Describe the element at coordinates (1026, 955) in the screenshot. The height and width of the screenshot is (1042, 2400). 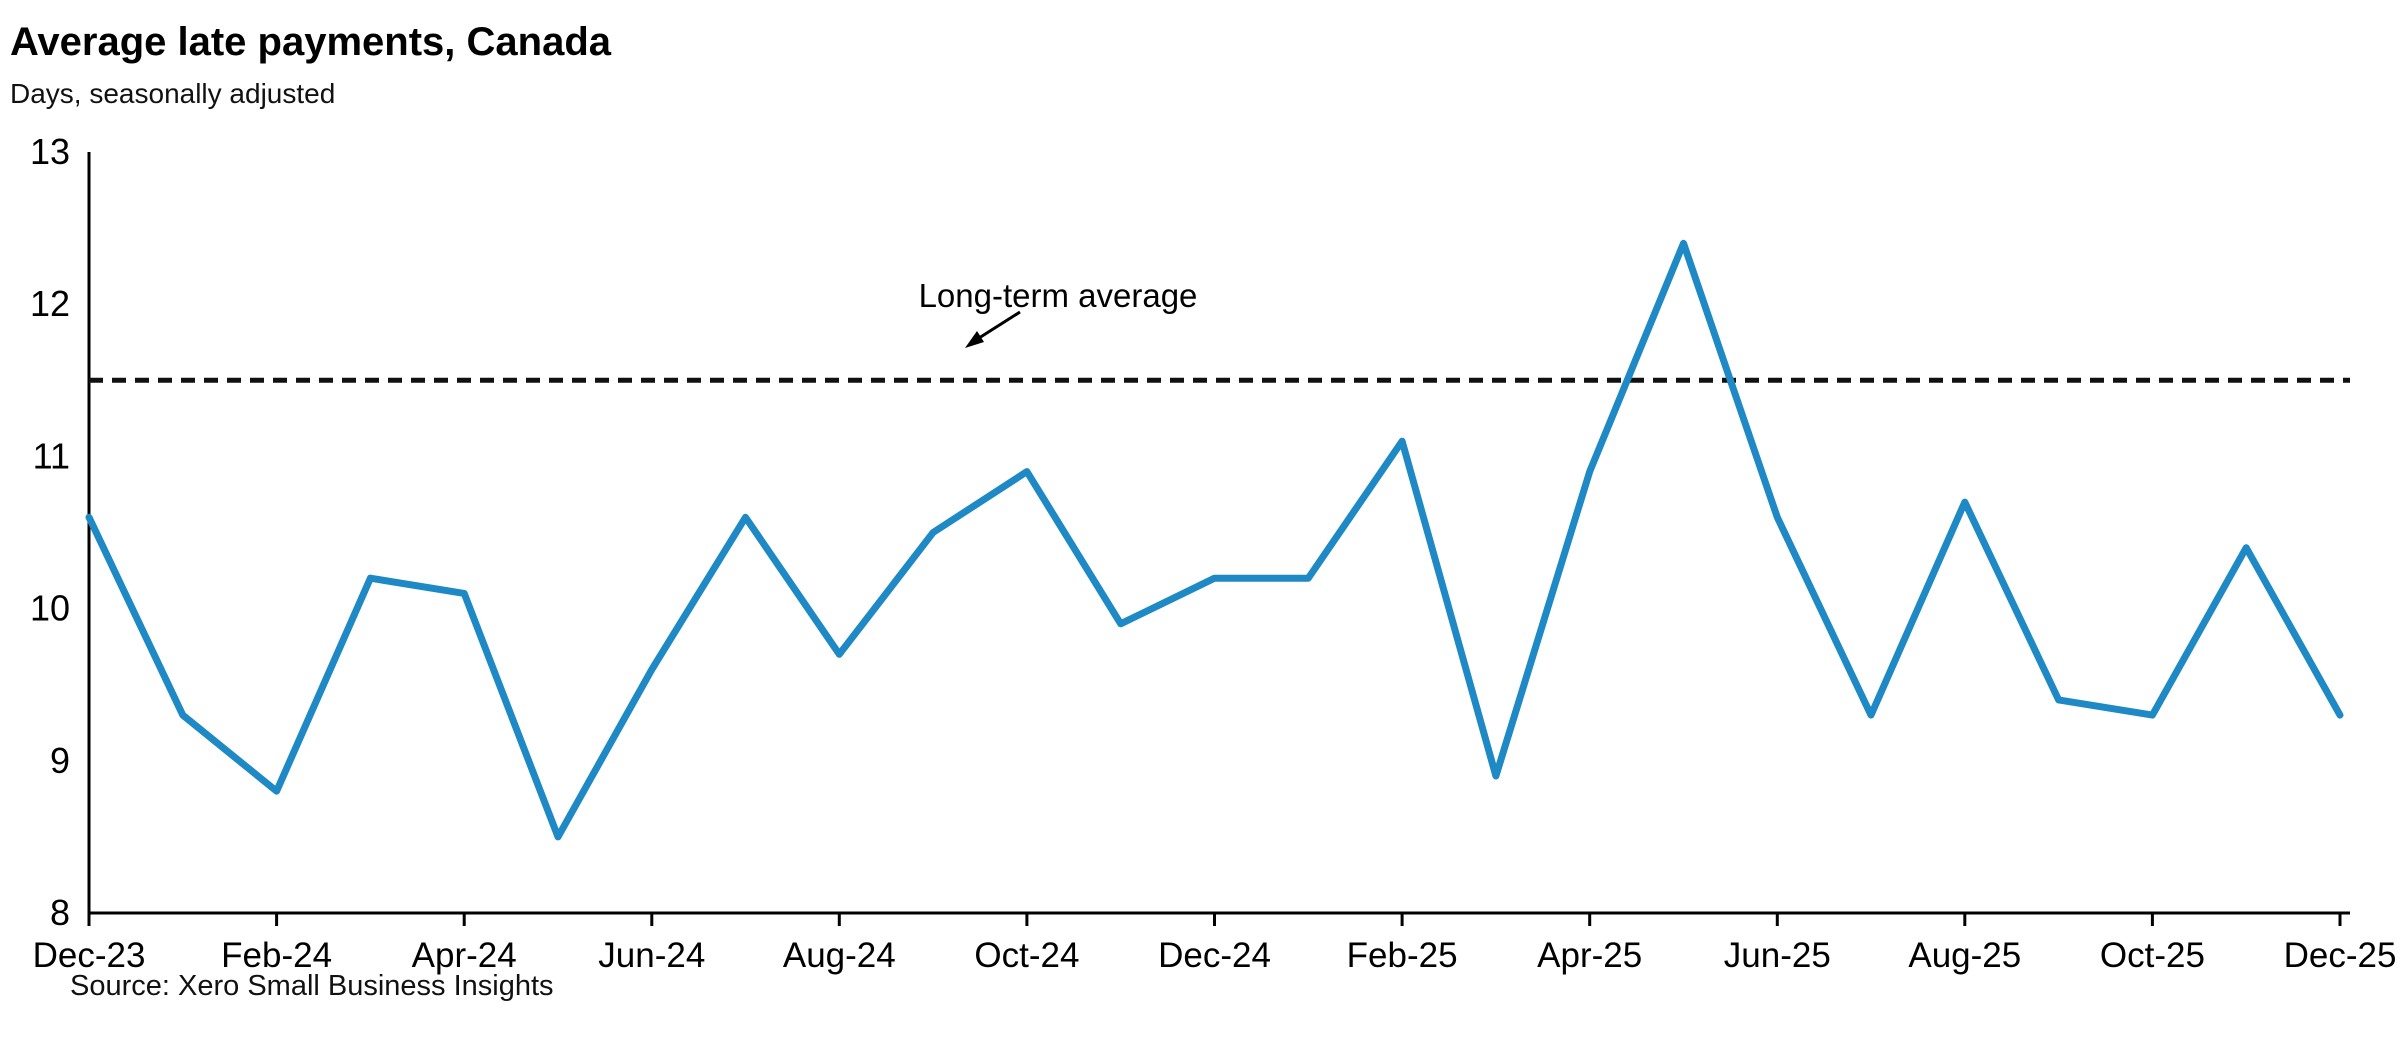
I see `x-tick-label: Oct-24` at that location.